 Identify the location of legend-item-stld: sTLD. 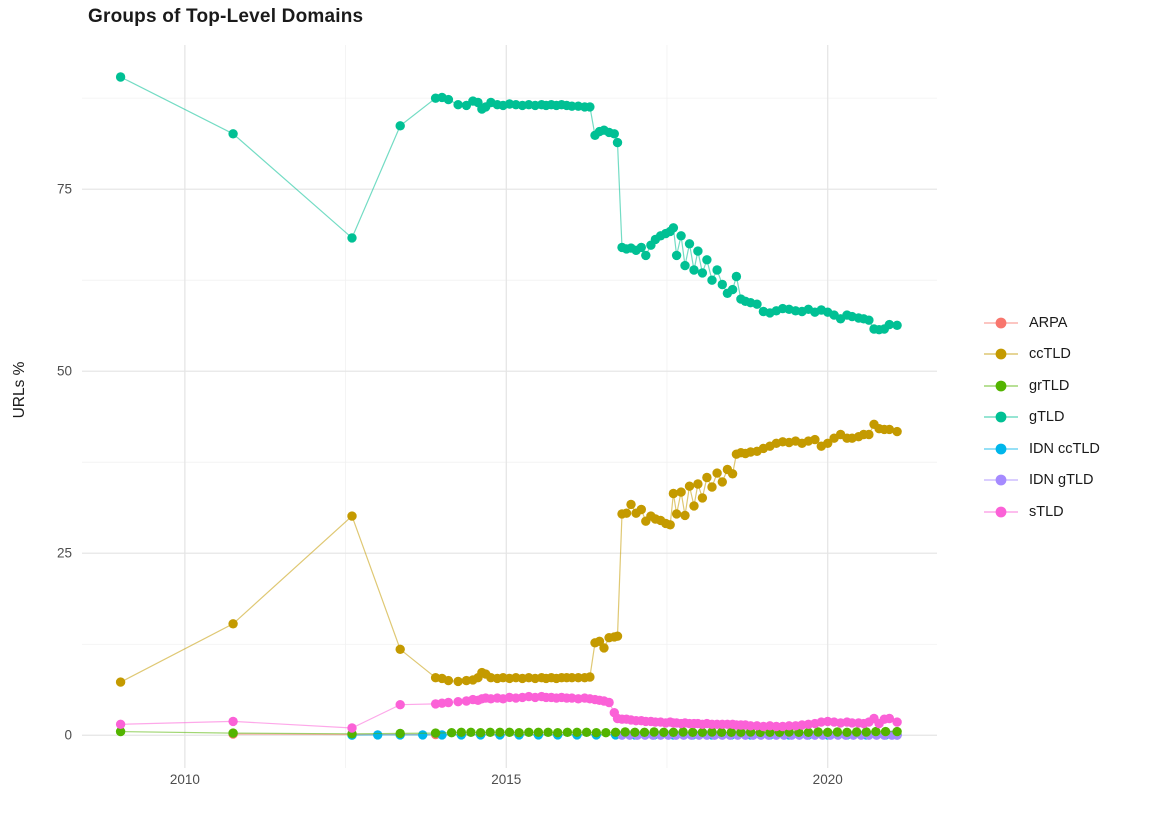
(1041, 512).